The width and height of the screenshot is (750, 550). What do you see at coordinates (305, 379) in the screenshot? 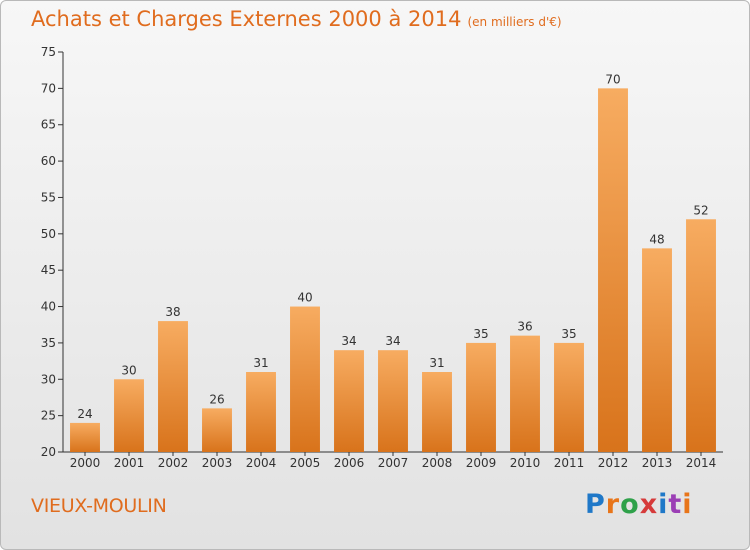
I see `bar-2005` at bounding box center [305, 379].